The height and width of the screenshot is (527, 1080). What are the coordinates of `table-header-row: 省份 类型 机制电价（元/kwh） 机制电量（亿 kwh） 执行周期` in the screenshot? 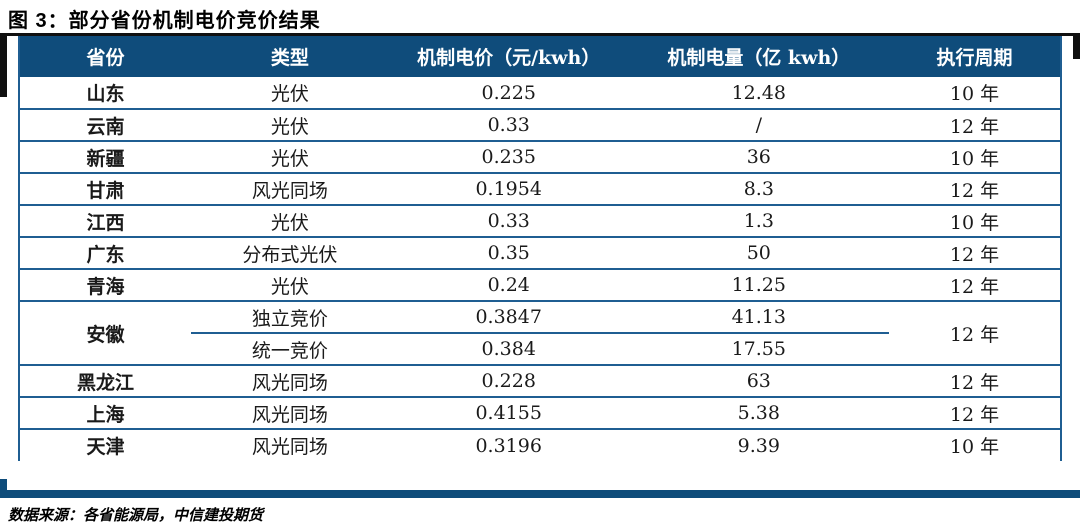 It's located at (540, 56).